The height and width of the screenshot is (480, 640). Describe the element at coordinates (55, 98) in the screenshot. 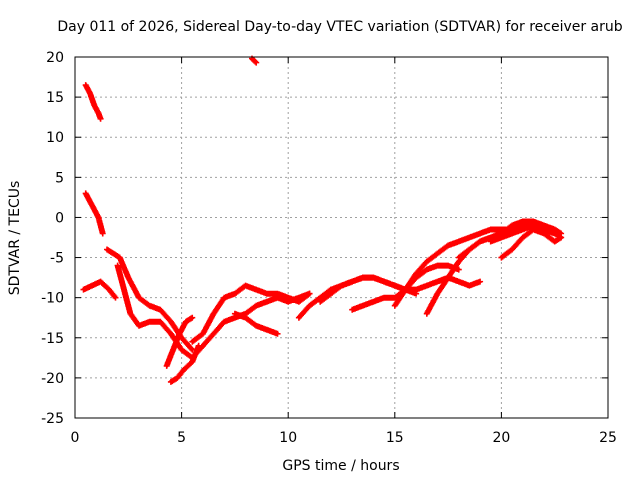

I see `y-tick-label: 15` at that location.